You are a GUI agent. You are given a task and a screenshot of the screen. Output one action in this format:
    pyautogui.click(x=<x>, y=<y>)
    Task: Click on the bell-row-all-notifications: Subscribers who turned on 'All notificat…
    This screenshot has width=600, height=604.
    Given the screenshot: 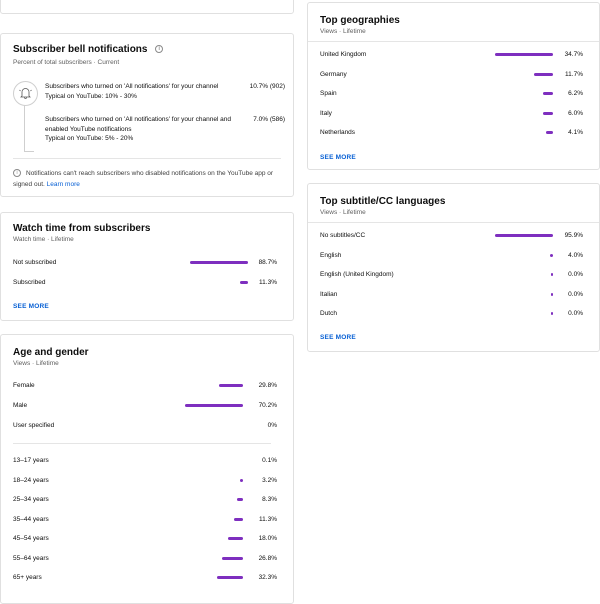 What is the action you would take?
    pyautogui.click(x=165, y=91)
    